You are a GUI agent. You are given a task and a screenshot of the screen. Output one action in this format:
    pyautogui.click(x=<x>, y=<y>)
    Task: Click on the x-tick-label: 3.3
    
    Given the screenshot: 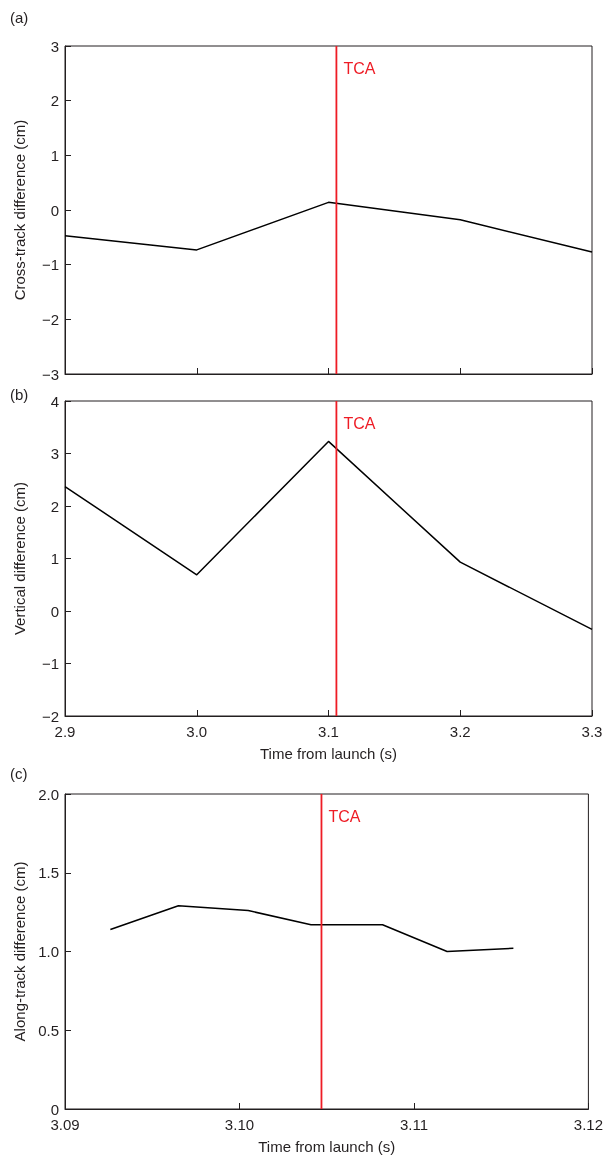 What is the action you would take?
    pyautogui.click(x=592, y=731)
    